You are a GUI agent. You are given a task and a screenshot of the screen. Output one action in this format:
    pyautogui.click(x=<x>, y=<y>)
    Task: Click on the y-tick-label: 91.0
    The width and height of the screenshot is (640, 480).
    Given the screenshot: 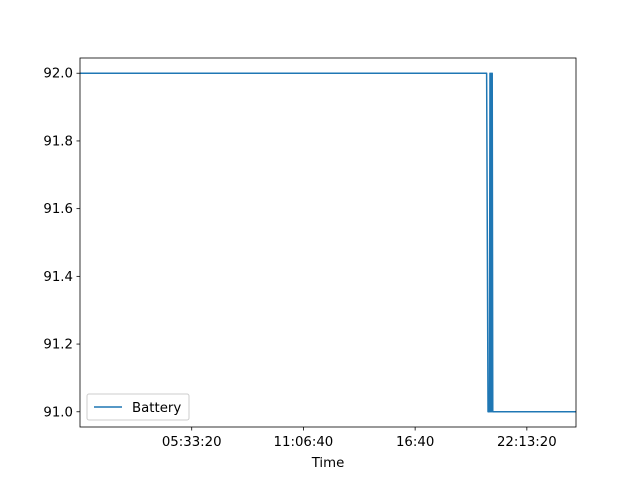 What is the action you would take?
    pyautogui.click(x=58, y=412)
    